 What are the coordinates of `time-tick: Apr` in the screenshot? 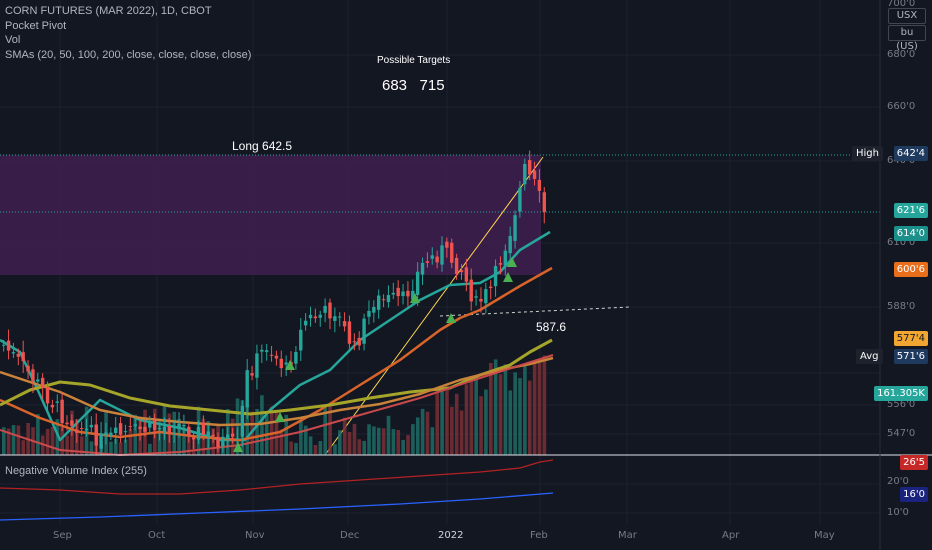 It's located at (731, 535).